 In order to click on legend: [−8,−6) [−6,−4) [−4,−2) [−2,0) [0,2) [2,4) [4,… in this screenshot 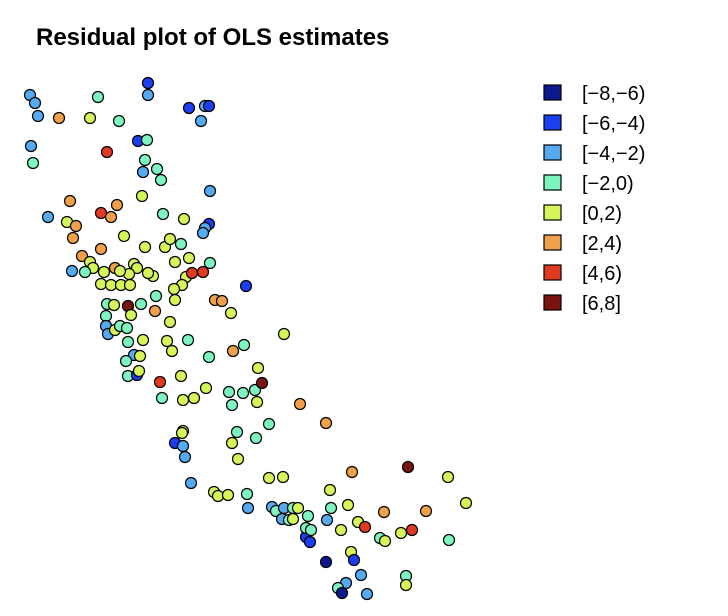, I will do `click(594, 199)`.